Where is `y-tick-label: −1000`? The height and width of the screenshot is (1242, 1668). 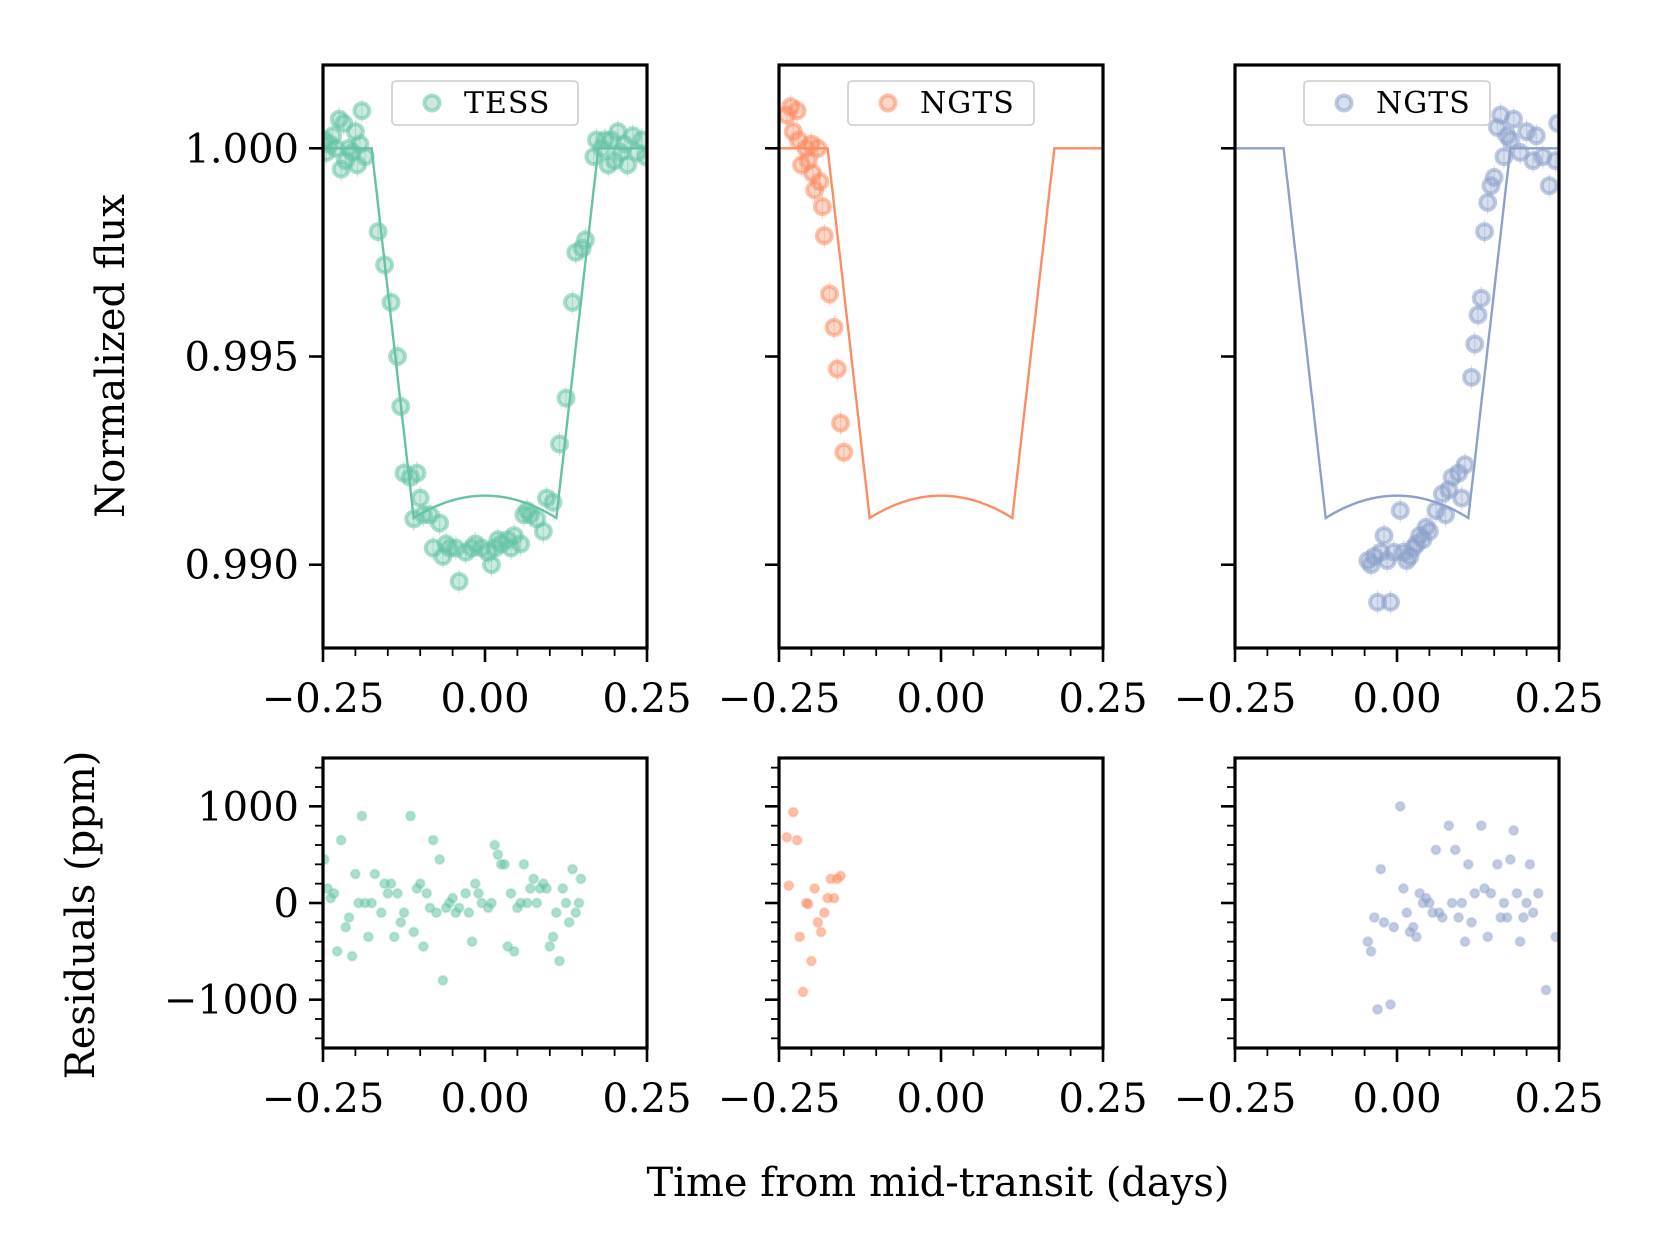 y-tick-label: −1000 is located at coordinates (231, 1001).